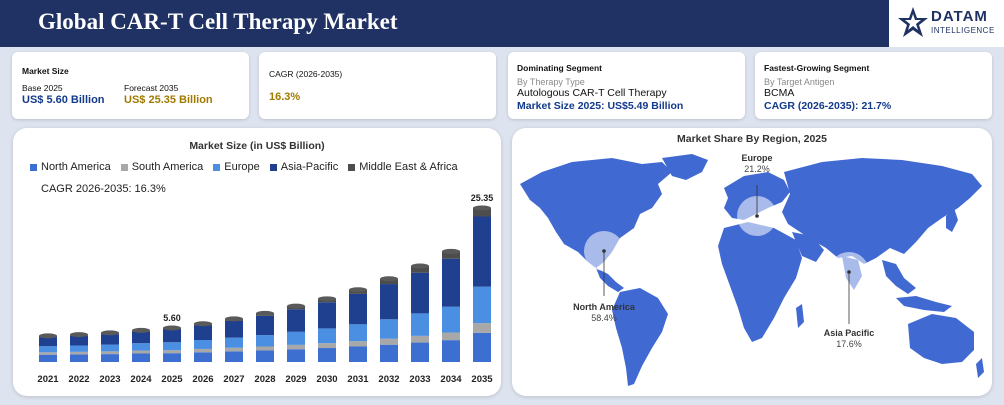 The image size is (1004, 405). Describe the element at coordinates (218, 21) in the screenshot. I see `page-title: Global CAR-T Cell Therapy Market` at that location.